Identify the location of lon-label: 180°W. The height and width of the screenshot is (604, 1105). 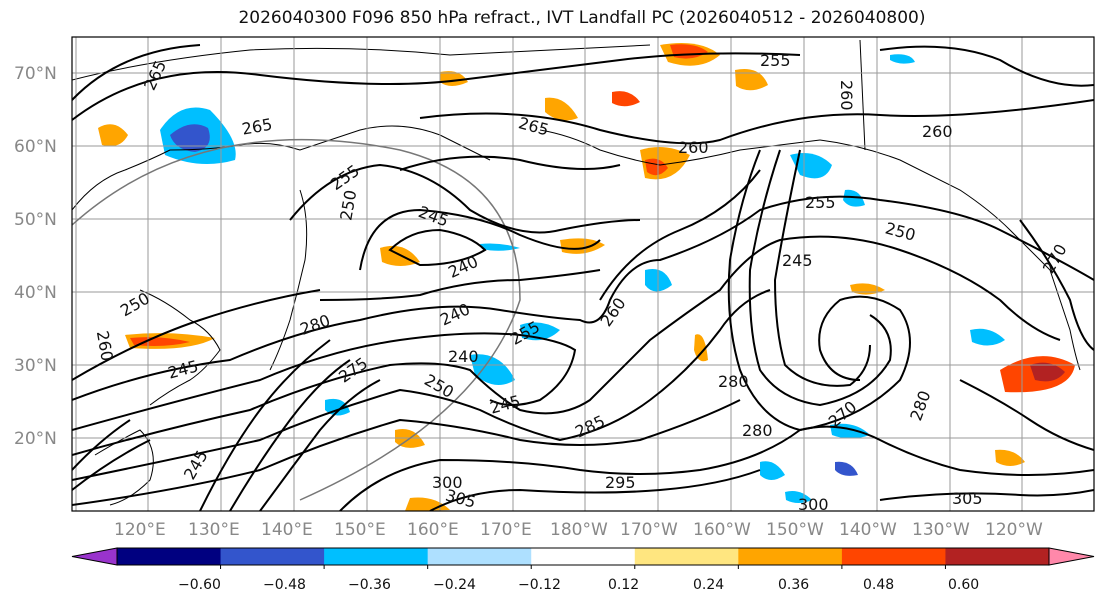
(579, 530).